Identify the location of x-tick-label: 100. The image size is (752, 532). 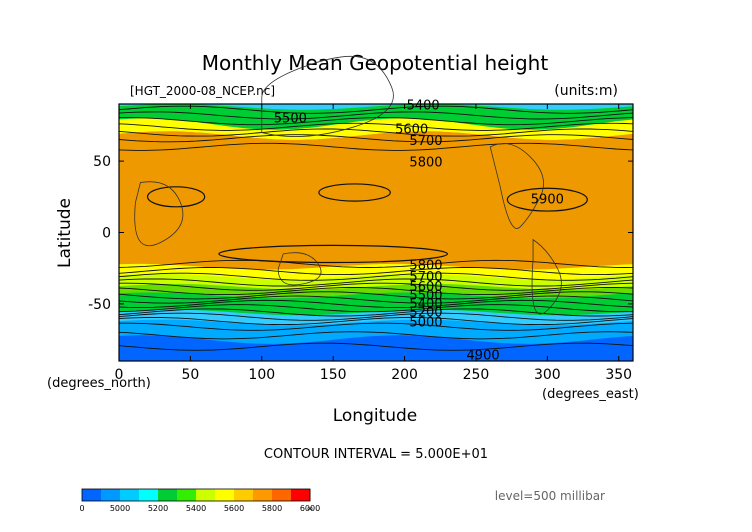
(261, 375).